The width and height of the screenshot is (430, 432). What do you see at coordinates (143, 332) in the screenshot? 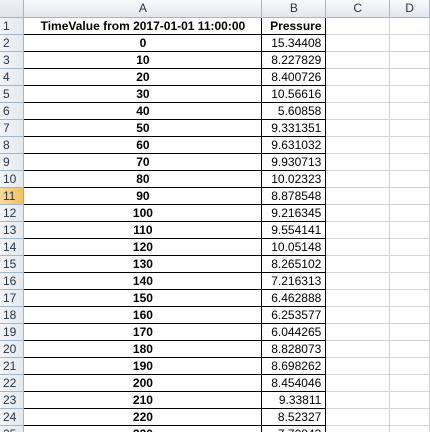
I see `time-cell: 170` at bounding box center [143, 332].